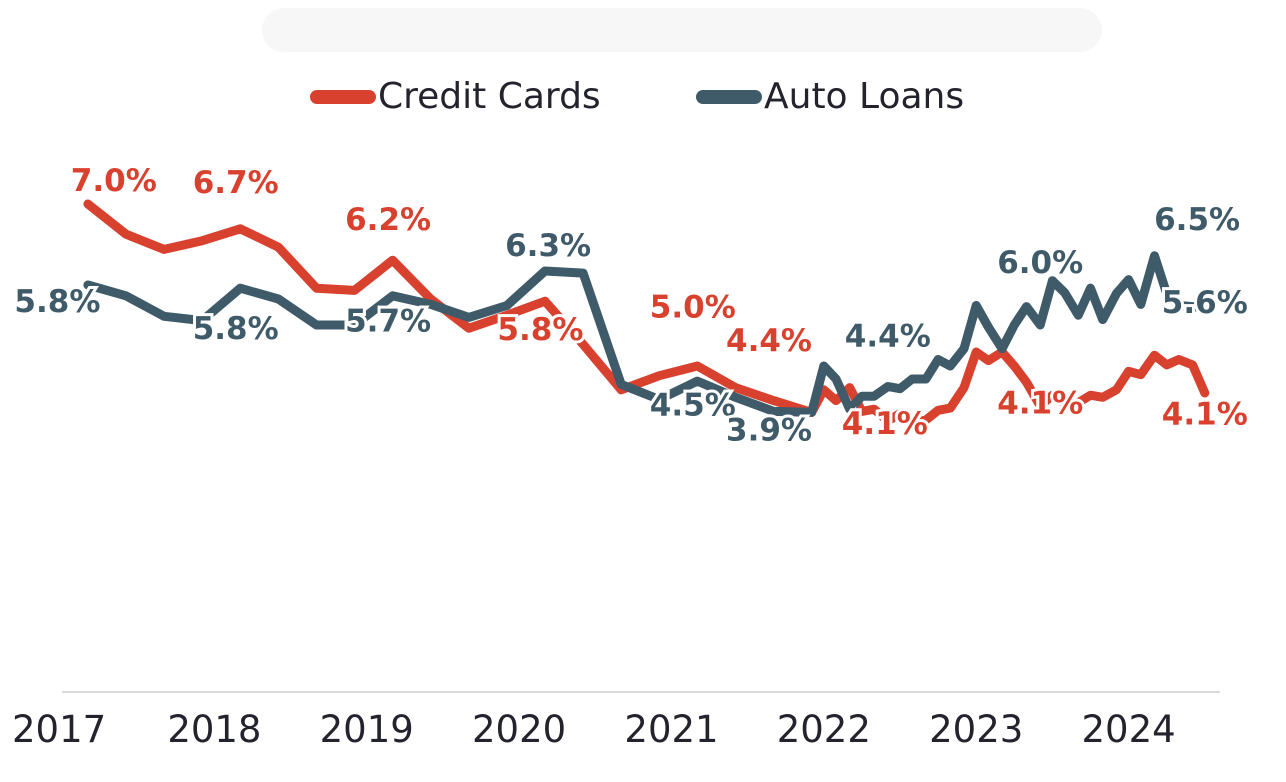 The image size is (1286, 782). I want to click on data-label-auto-loans-13: 4.5%, so click(693, 406).